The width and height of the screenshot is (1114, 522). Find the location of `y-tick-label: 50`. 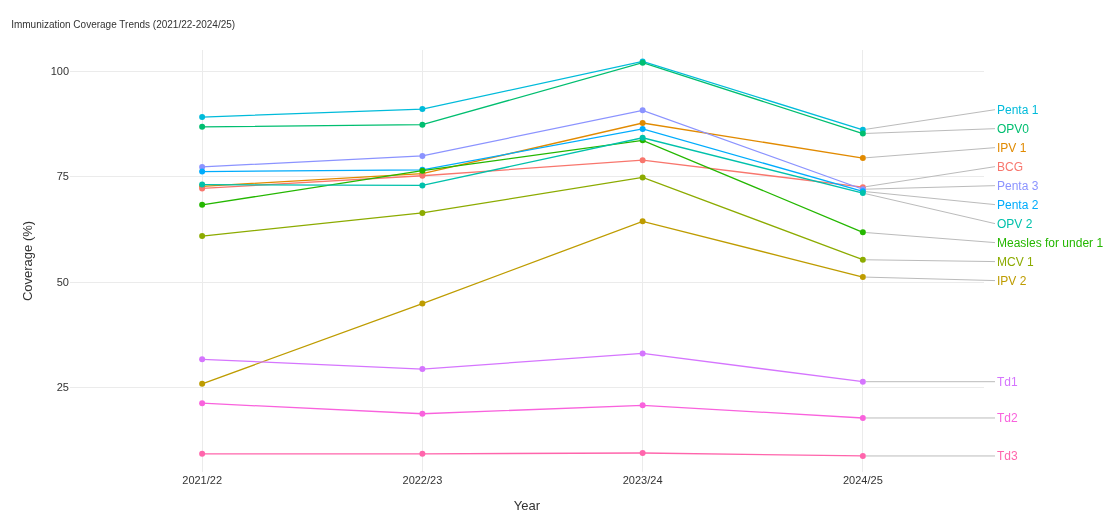

y-tick-label: 50 is located at coordinates (62, 281).